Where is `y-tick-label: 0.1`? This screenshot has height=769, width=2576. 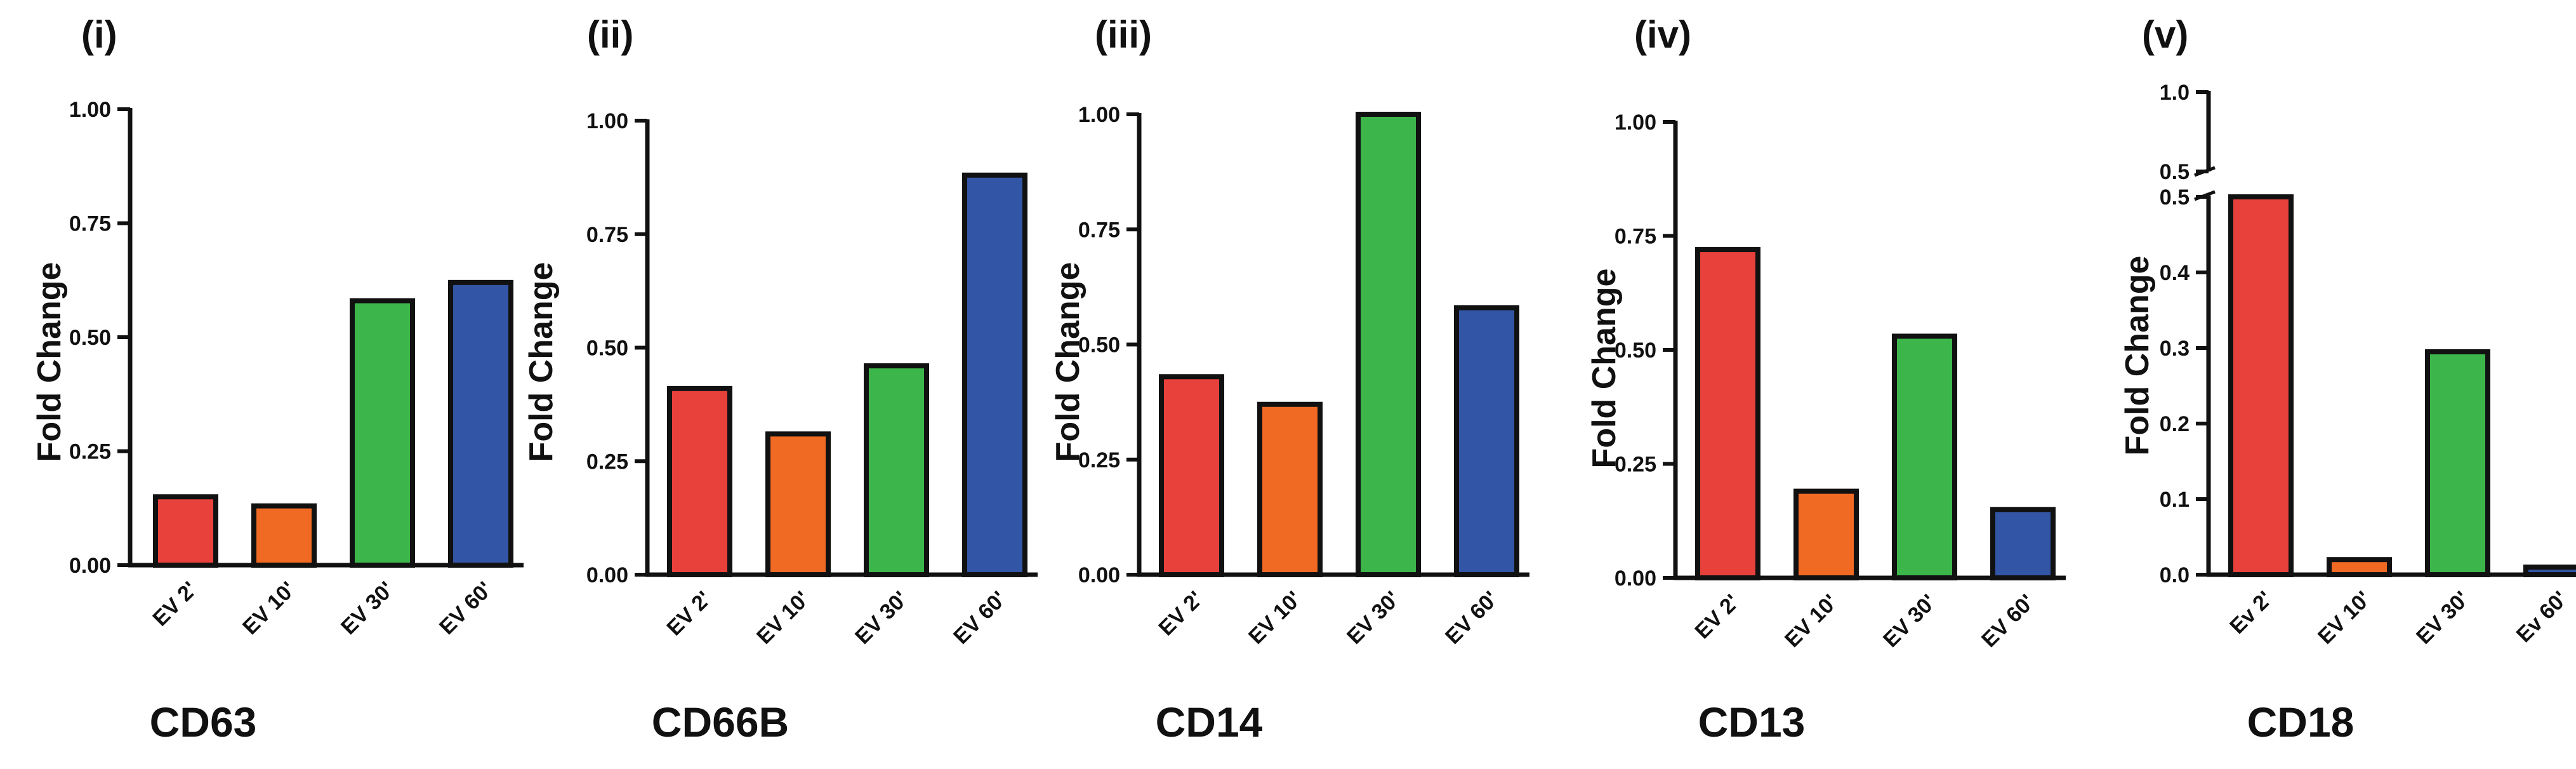
y-tick-label: 0.1 is located at coordinates (2175, 500).